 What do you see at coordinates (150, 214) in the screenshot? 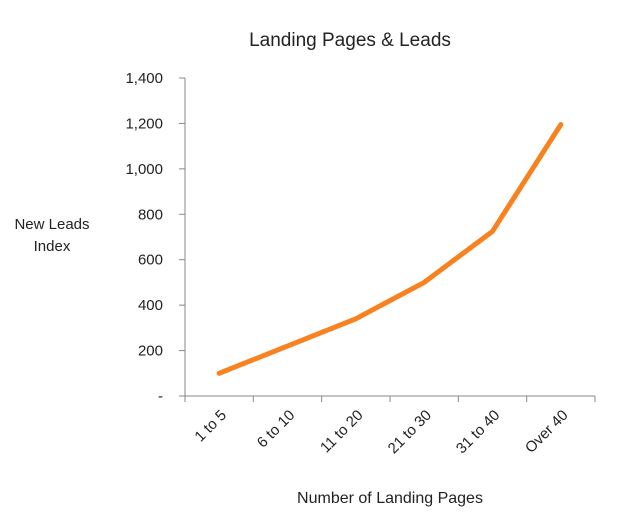
I see `y-tick-label: 800` at bounding box center [150, 214].